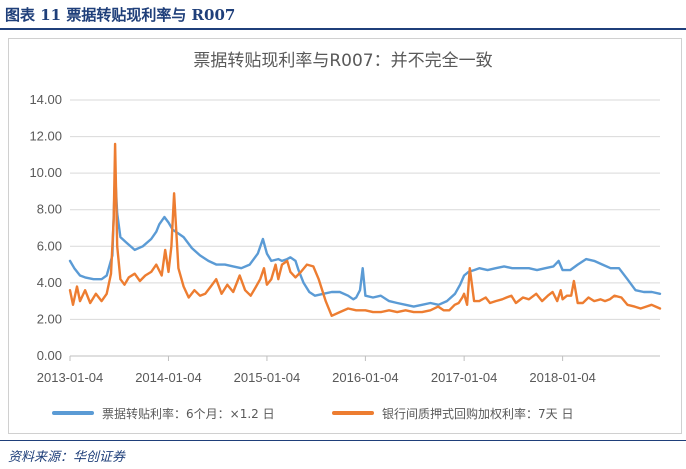  Describe the element at coordinates (343, 440) in the screenshot. I see `source-rule` at that location.